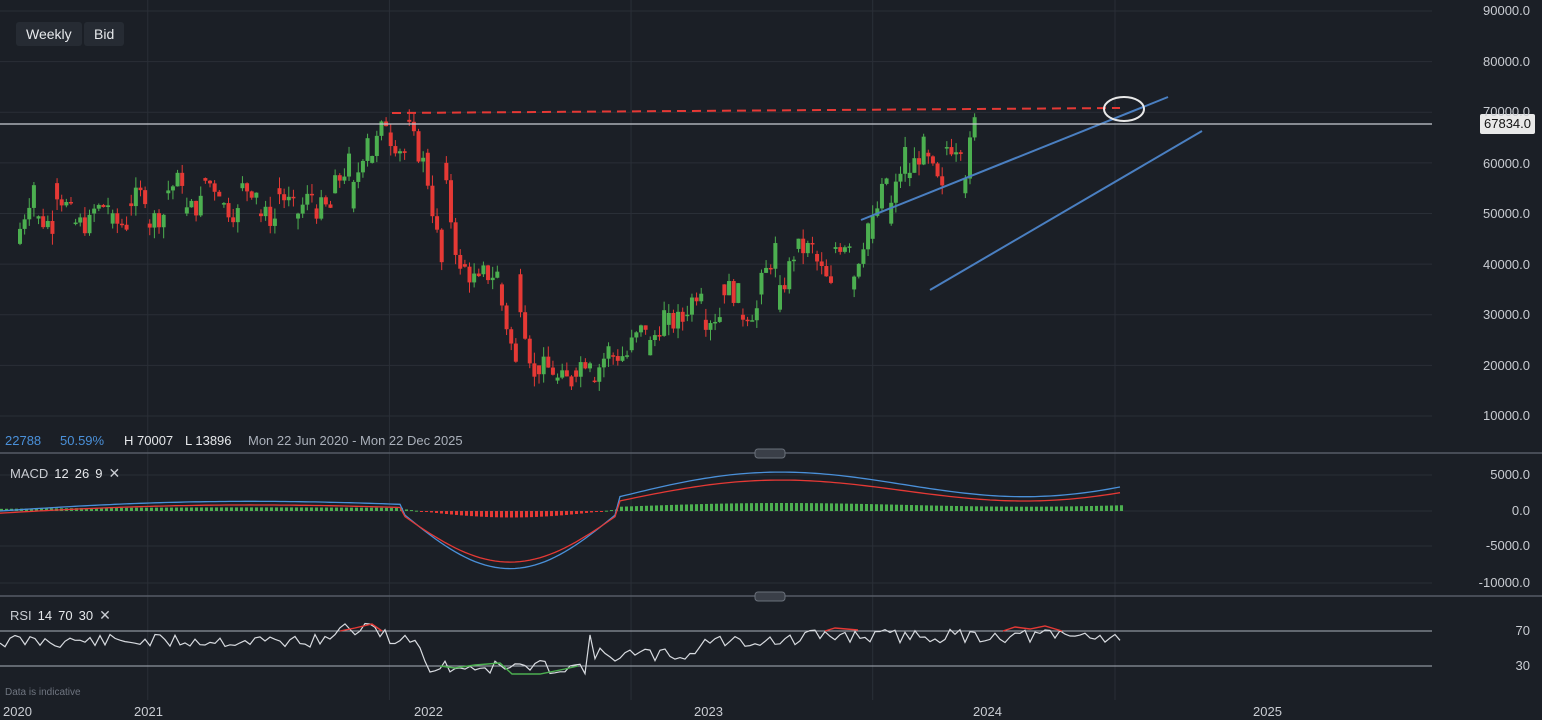 The height and width of the screenshot is (720, 1542). I want to click on macd-close-icon: ✕, so click(114, 473).